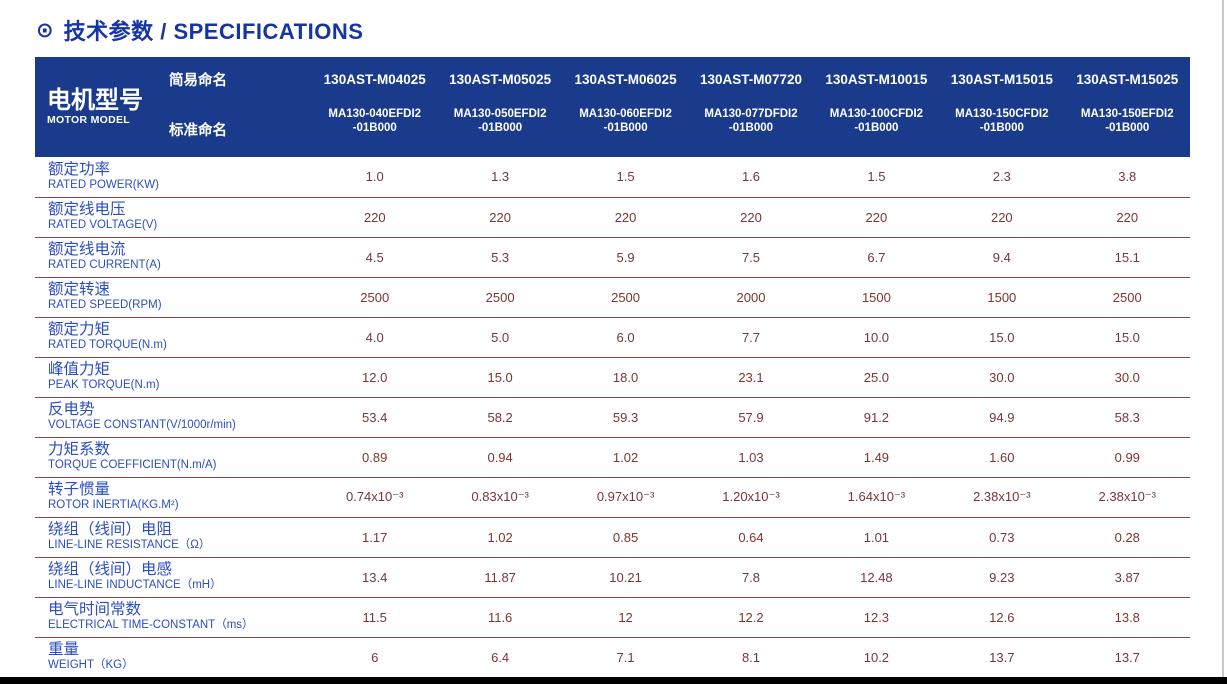  I want to click on spec-value: 4.0, so click(375, 336).